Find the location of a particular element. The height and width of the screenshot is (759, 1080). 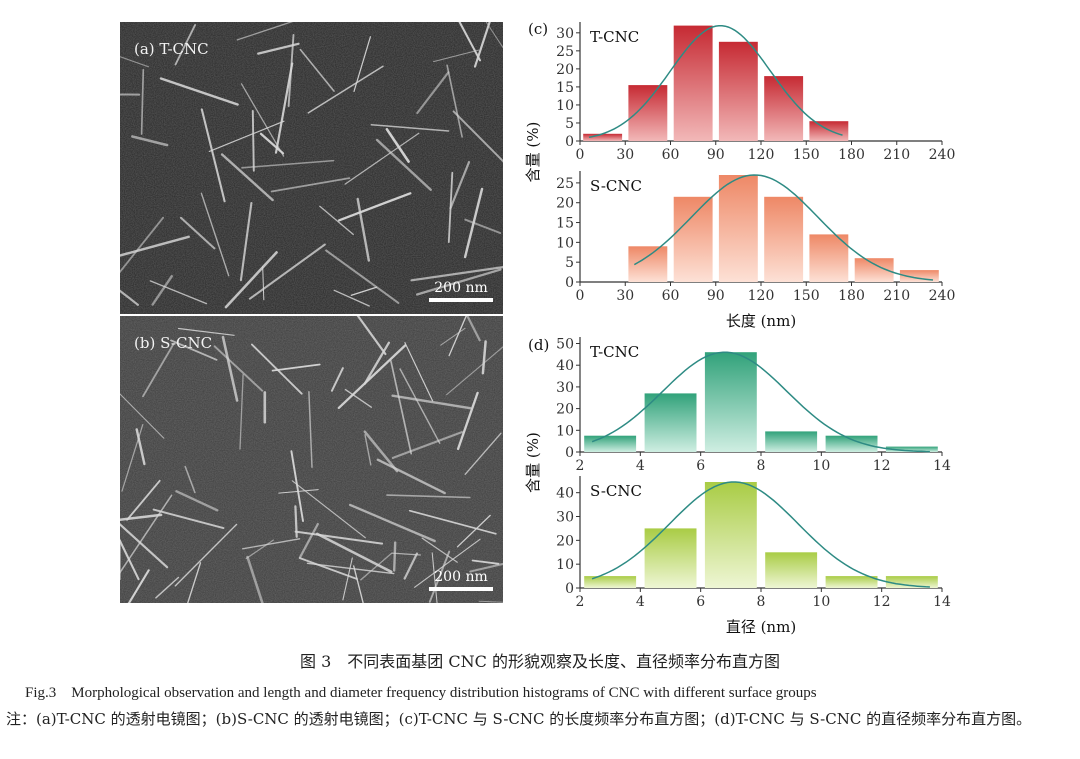

scale-bar-b-label: 200 nm is located at coordinates (461, 577).